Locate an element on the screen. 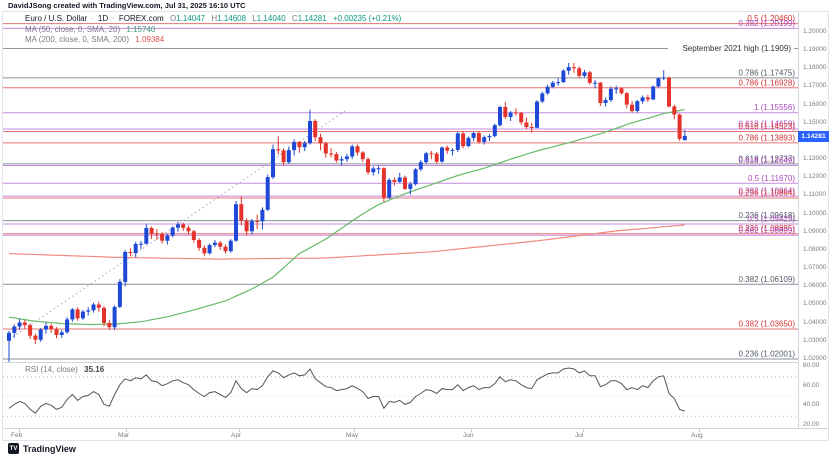 The width and height of the screenshot is (831, 455). price-axis-tick: 1.07000 is located at coordinates (815, 267).